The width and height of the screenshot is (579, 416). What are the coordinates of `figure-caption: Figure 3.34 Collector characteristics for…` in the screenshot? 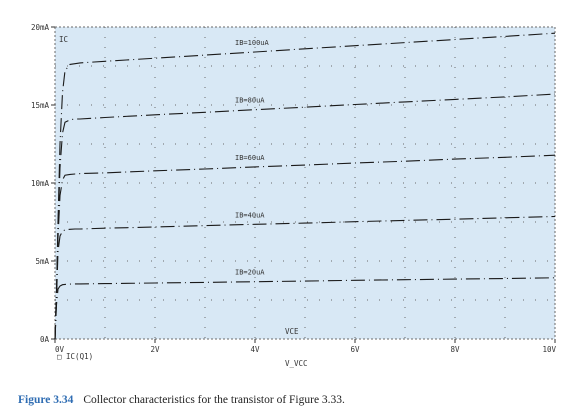 It's located at (181, 400).